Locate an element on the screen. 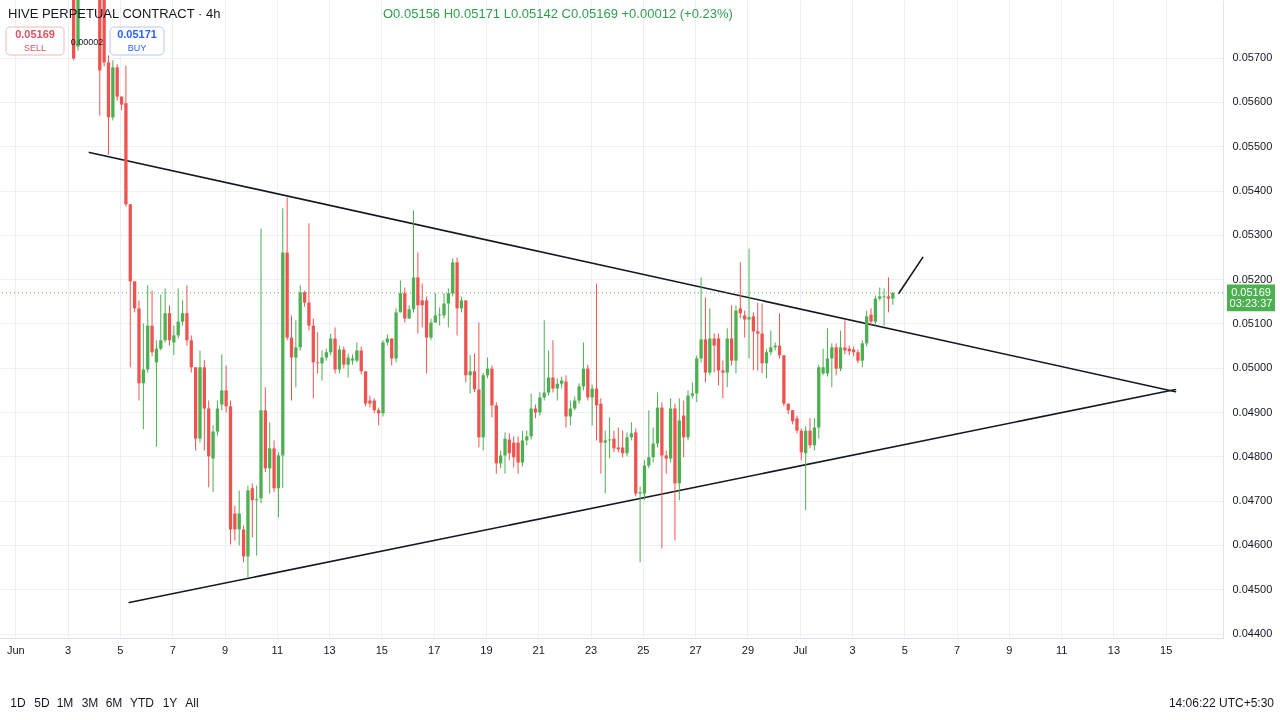 The height and width of the screenshot is (720, 1280). annotation: BUY is located at coordinates (137, 48).